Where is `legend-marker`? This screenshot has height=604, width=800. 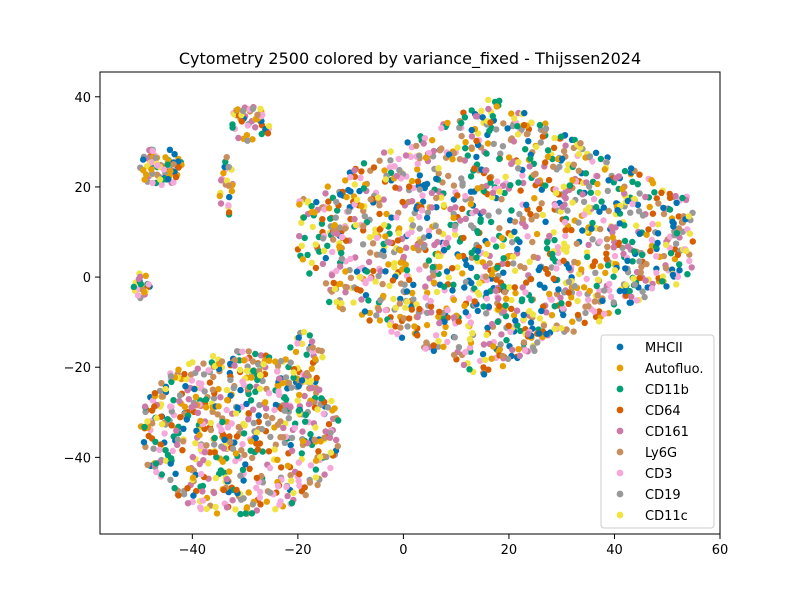 legend-marker is located at coordinates (620, 410).